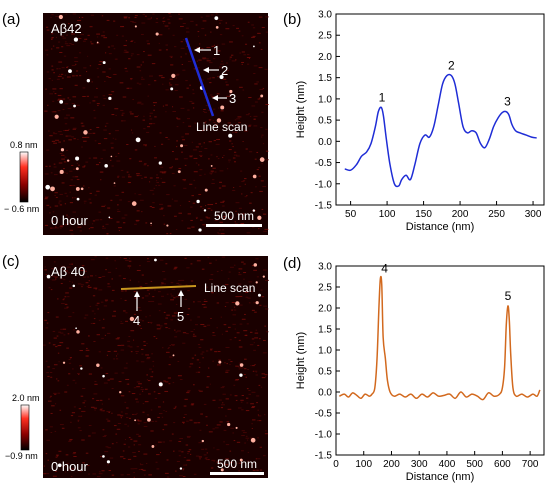  I want to click on y-tick-label: 1.0, so click(325, 351).